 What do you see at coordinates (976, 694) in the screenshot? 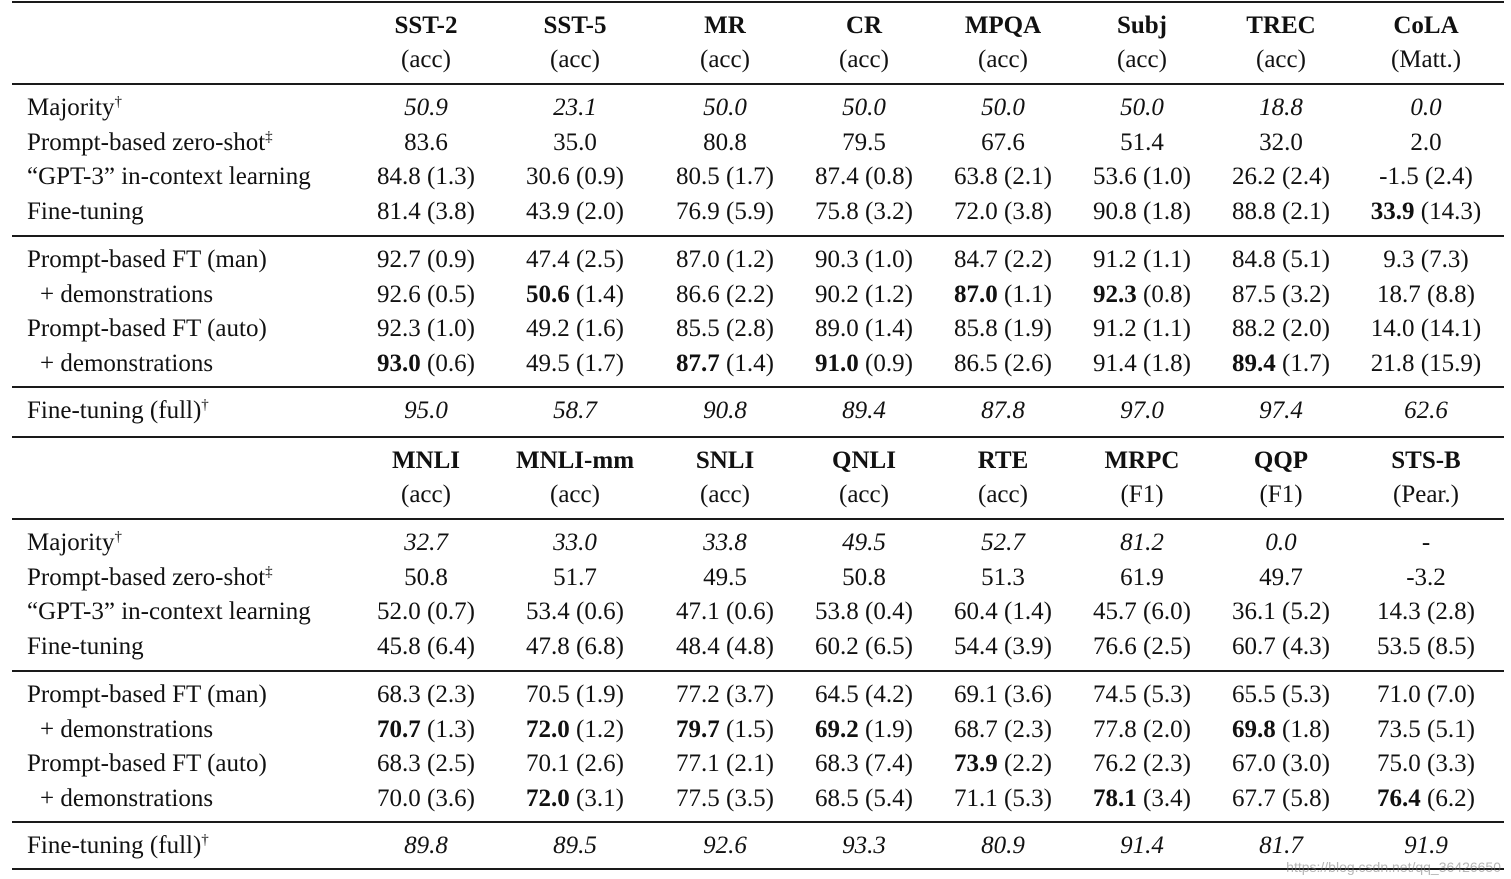
I see `cell-value: 69.1` at bounding box center [976, 694].